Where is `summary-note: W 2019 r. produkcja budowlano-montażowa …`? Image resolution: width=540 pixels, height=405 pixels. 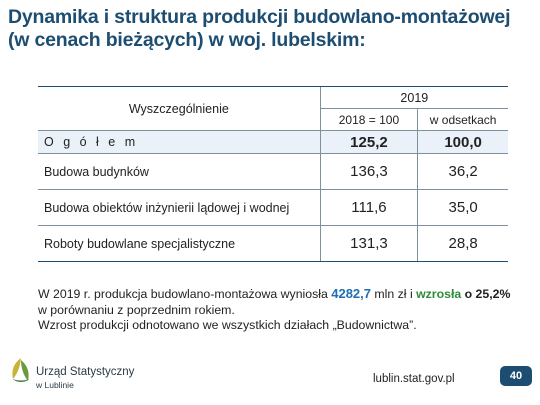
summary-note: W 2019 r. produkcja budowlano-montażowa … is located at coordinates (278, 310).